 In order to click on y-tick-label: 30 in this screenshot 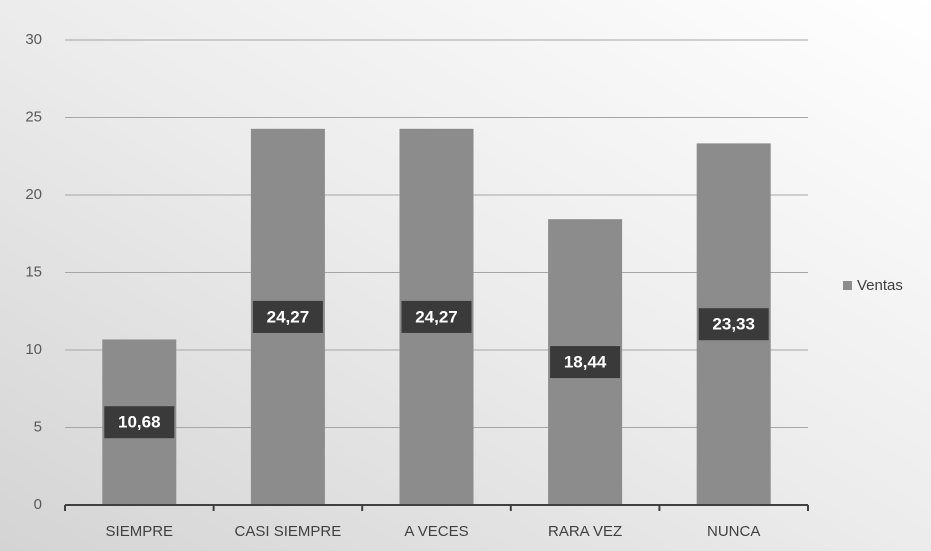, I will do `click(33, 39)`.